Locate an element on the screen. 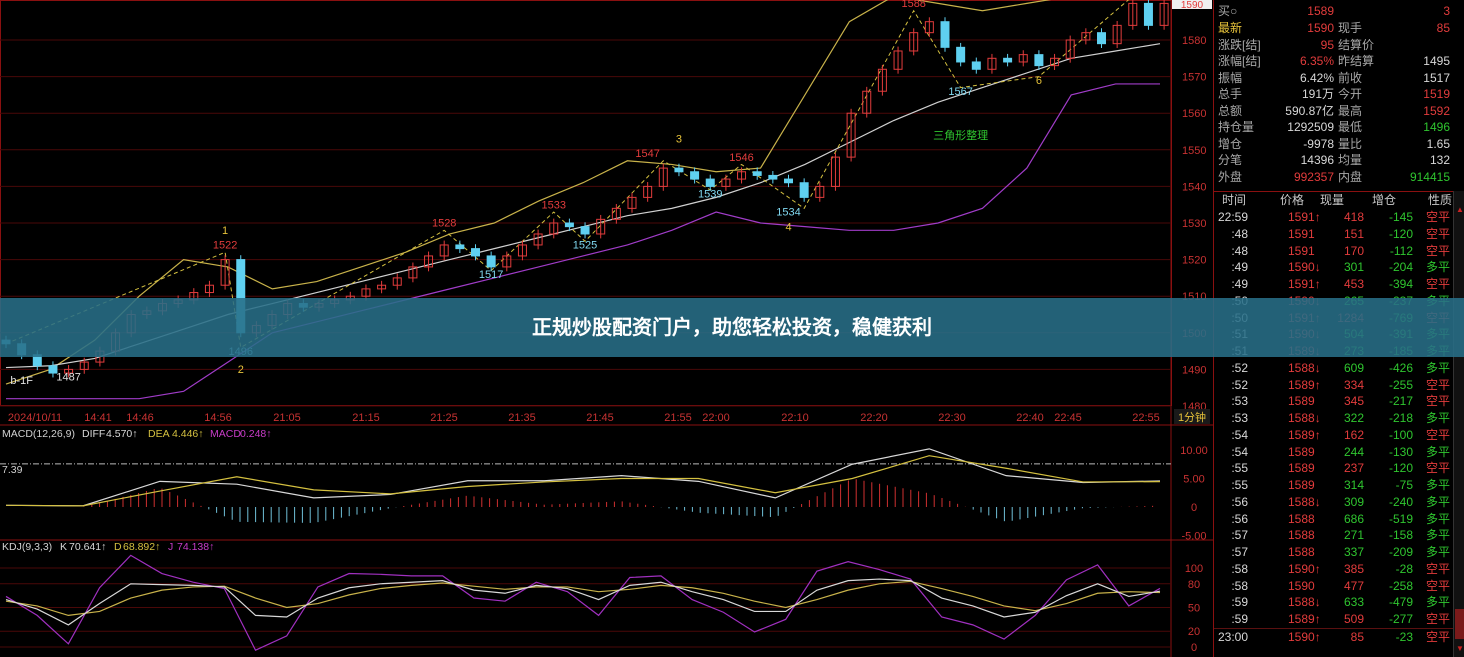 This screenshot has height=657, width=1464. trade-open-interest-change: -204 is located at coordinates (1400, 267).